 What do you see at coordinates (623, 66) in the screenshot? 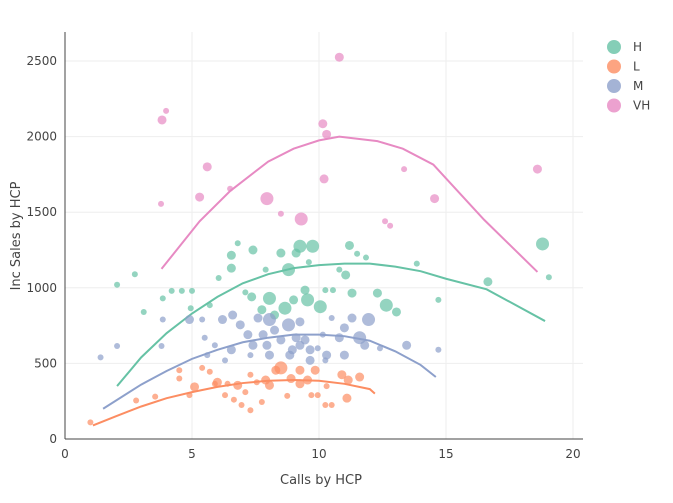
I see `legend-item-l: L` at bounding box center [623, 66].